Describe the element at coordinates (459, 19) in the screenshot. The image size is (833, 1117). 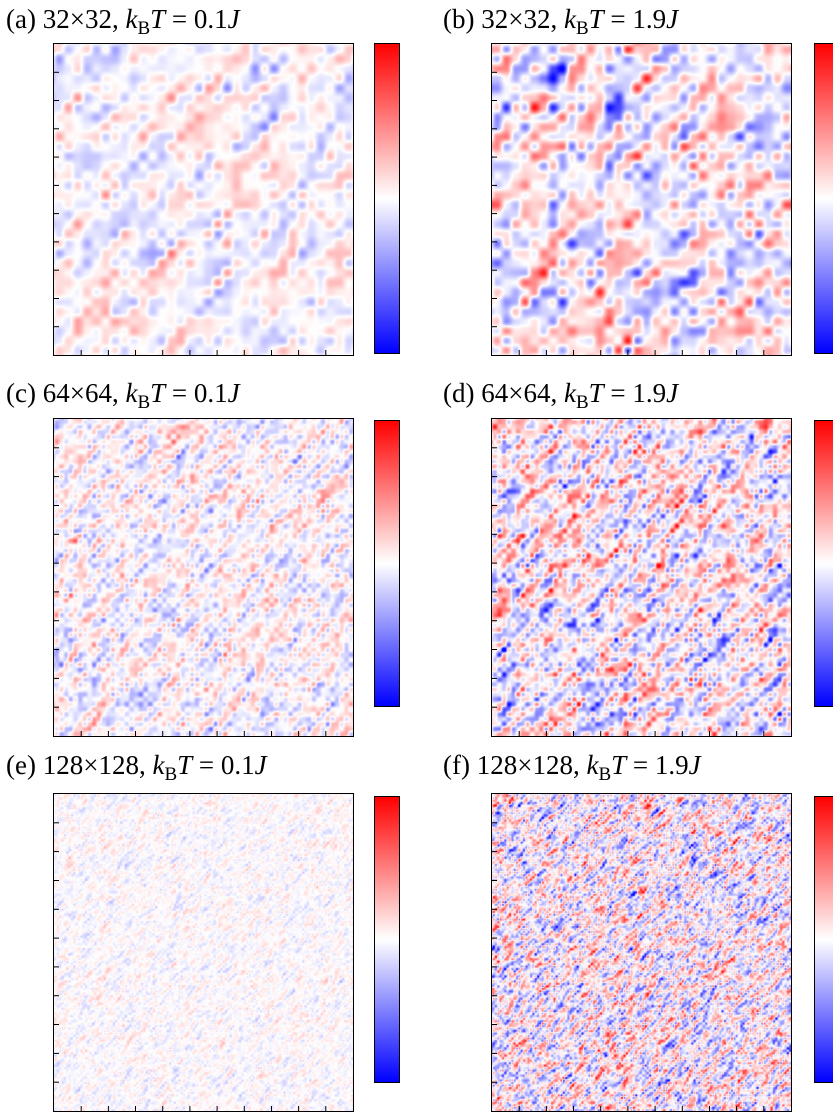
I see `panel-letter: (b)` at that location.